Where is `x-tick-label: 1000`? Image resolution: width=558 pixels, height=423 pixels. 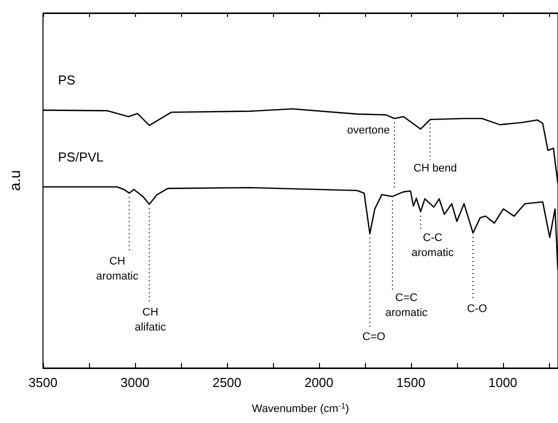 x-tick-label: 1000 is located at coordinates (503, 382).